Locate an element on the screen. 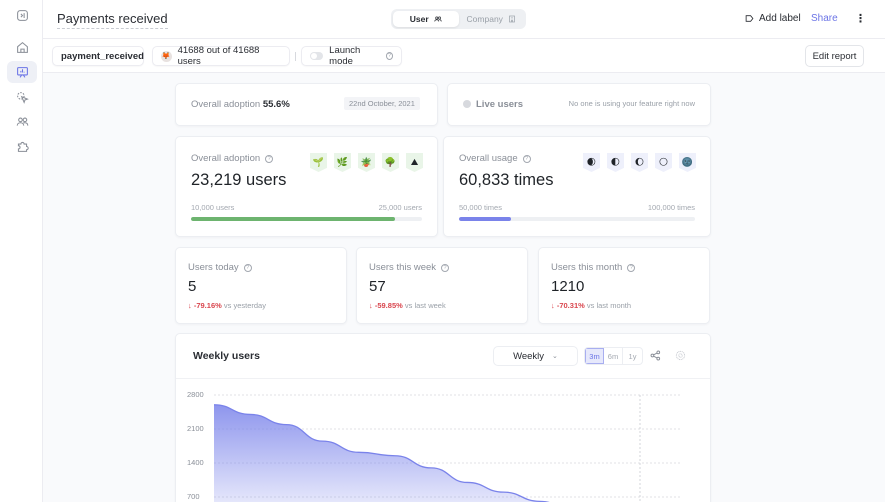  new-moon-badge-icon: 🌚 is located at coordinates (687, 162).